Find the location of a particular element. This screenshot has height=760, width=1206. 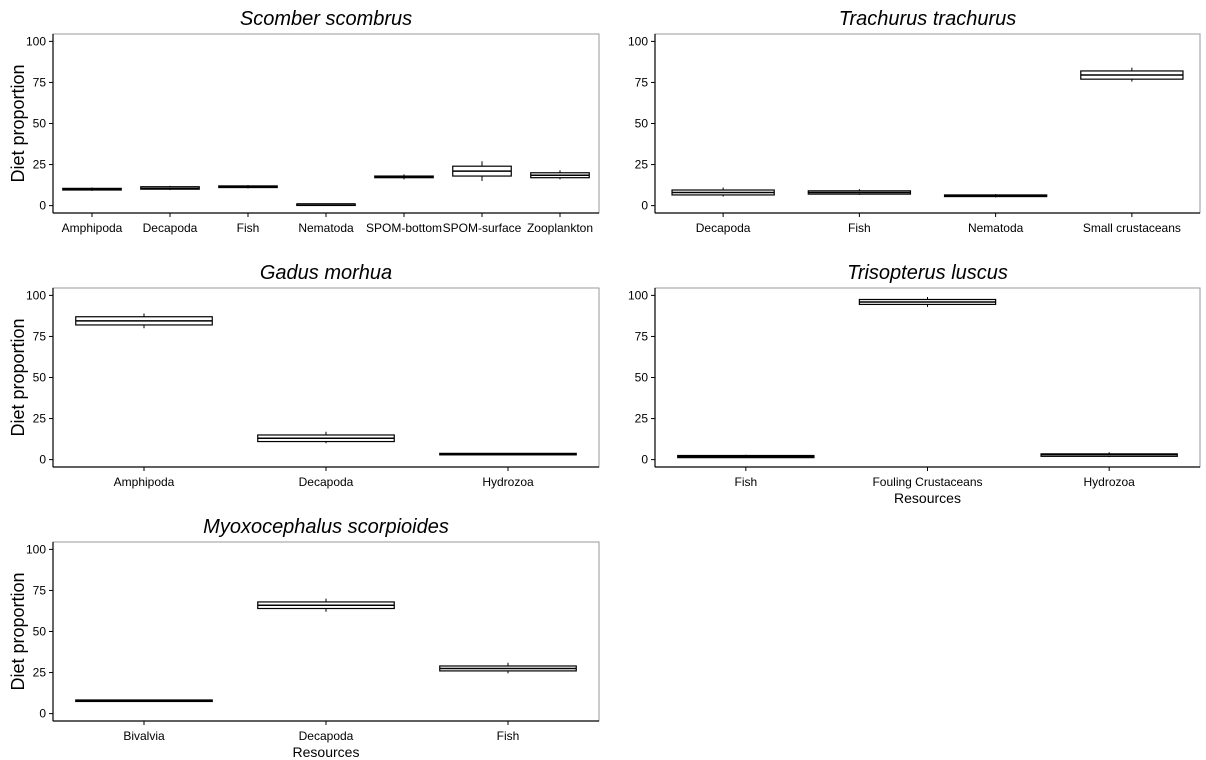

panel-title: Gadus morhua is located at coordinates (326, 273).